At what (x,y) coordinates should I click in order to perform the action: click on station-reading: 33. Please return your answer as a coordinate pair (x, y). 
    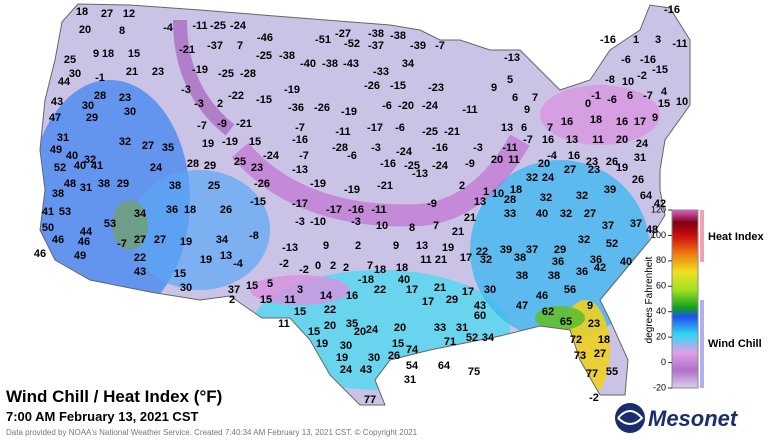
    Looking at the image, I should click on (440, 328).